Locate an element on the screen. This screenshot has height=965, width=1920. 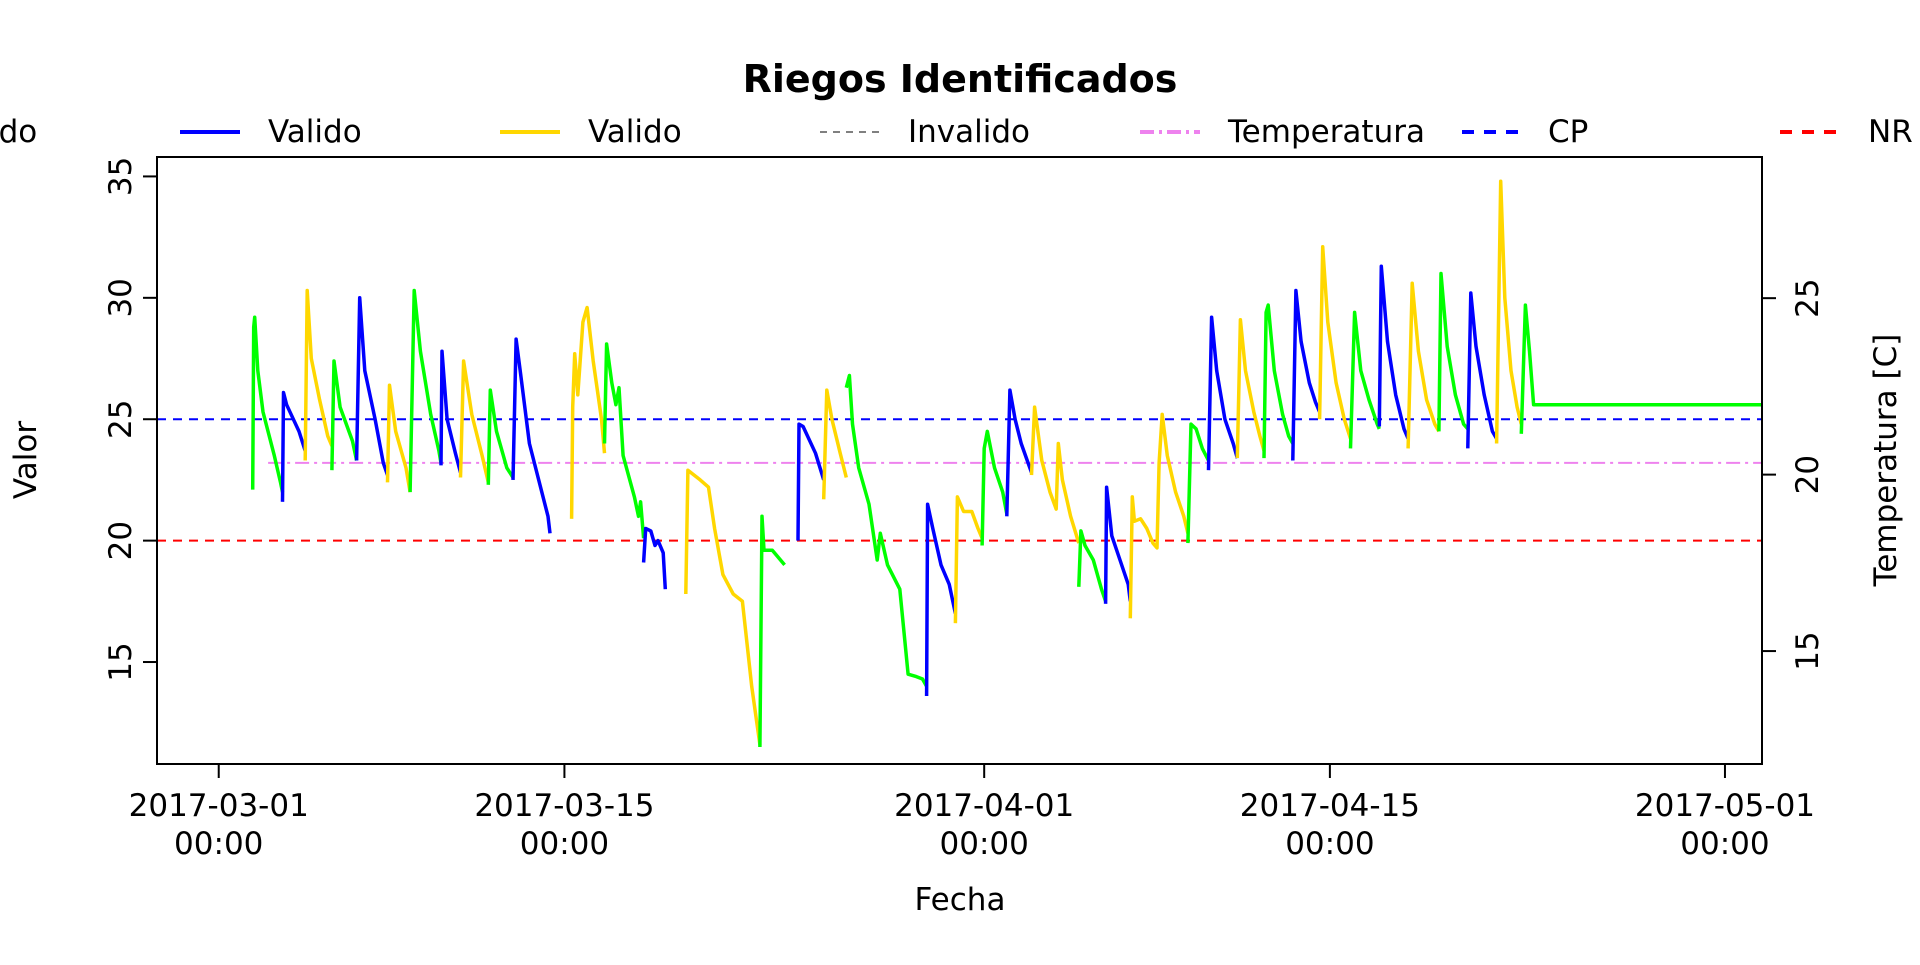
legend-item: NR is located at coordinates (1846, 132).